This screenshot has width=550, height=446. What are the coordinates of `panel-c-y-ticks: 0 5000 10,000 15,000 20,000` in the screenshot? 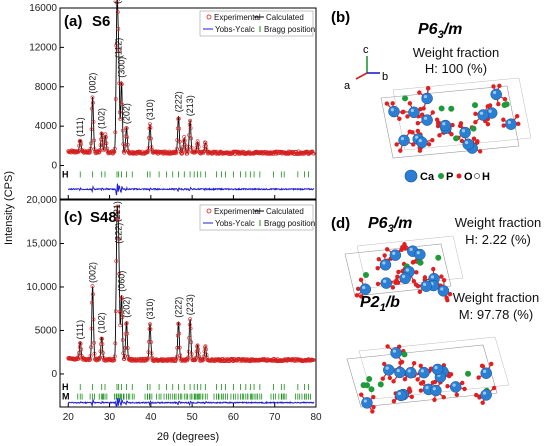 It's located at (45, 287).